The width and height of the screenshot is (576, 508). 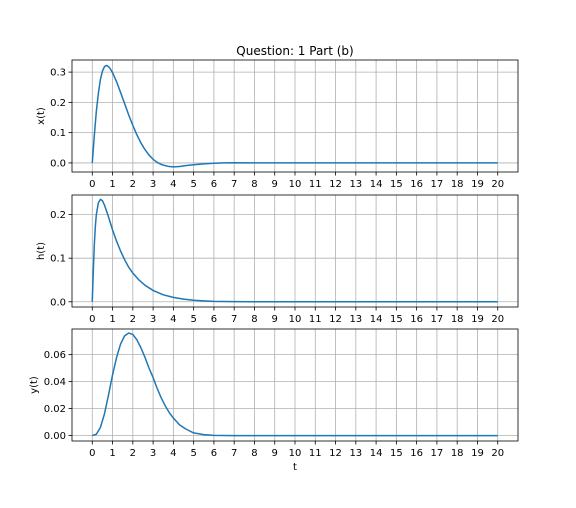 What do you see at coordinates (55, 436) in the screenshot?
I see `y-tick-label: 0.00` at bounding box center [55, 436].